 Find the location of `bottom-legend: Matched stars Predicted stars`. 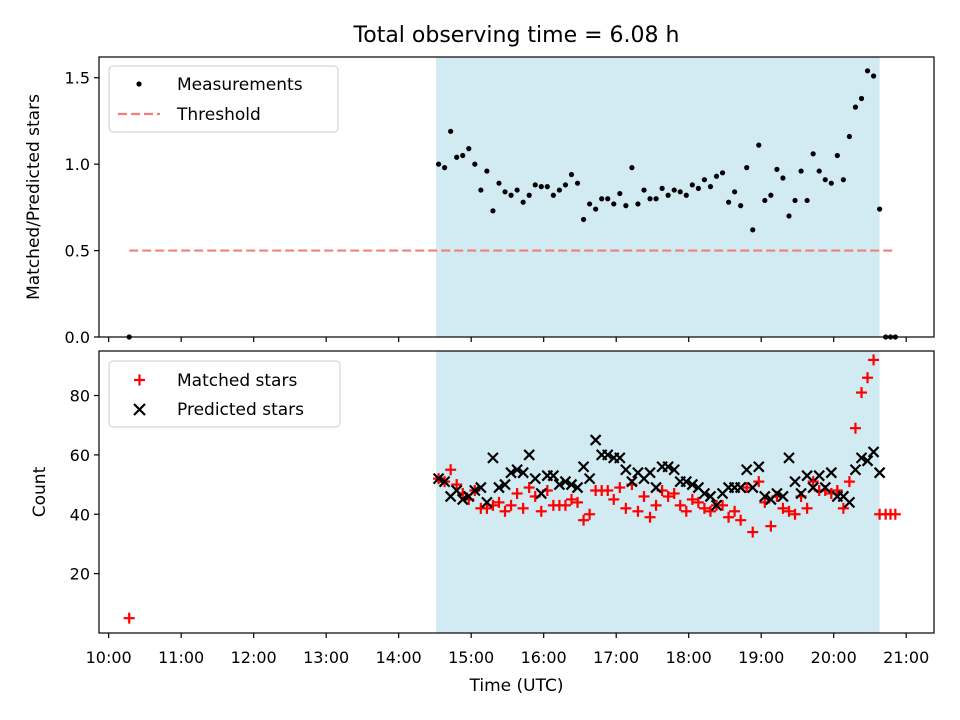

bottom-legend: Matched stars Predicted stars is located at coordinates (224, 394).